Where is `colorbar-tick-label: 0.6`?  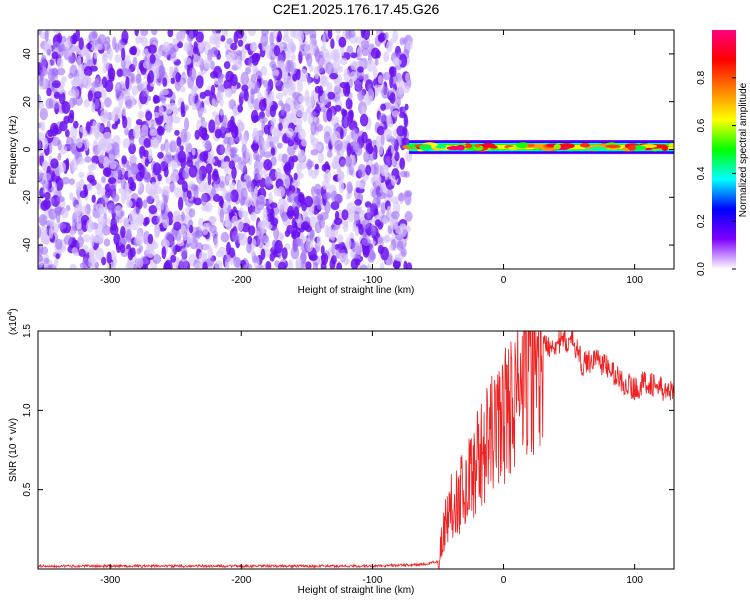 colorbar-tick-label: 0.6 is located at coordinates (701, 125).